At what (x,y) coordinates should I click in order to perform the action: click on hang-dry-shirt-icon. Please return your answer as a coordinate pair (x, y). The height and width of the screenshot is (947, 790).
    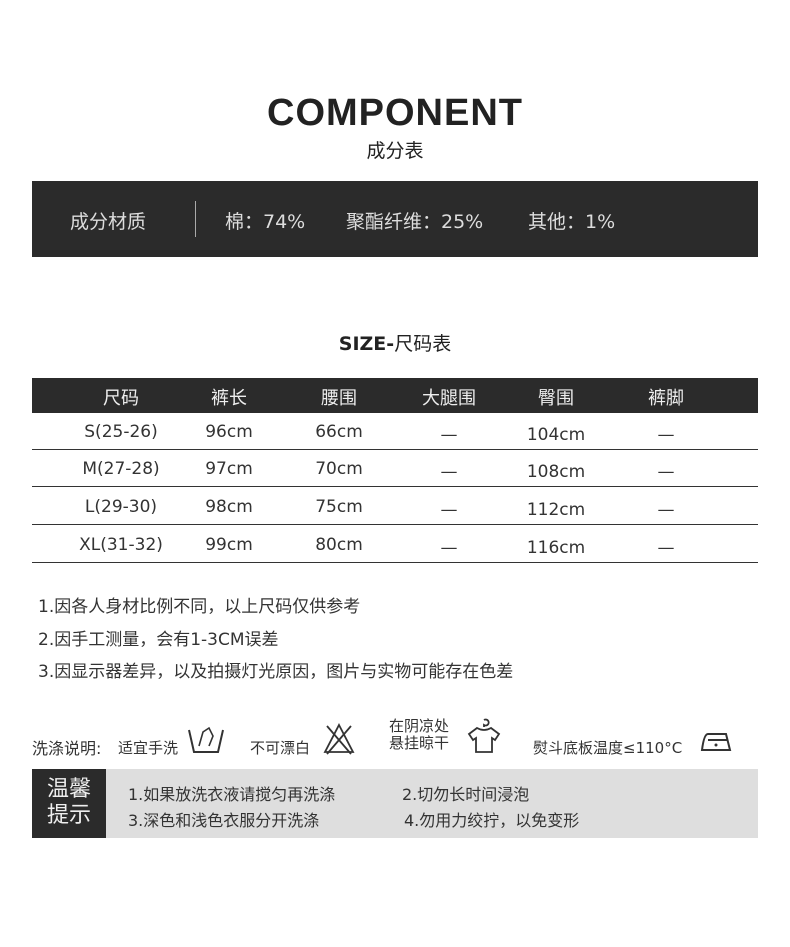
    Looking at the image, I should click on (484, 735).